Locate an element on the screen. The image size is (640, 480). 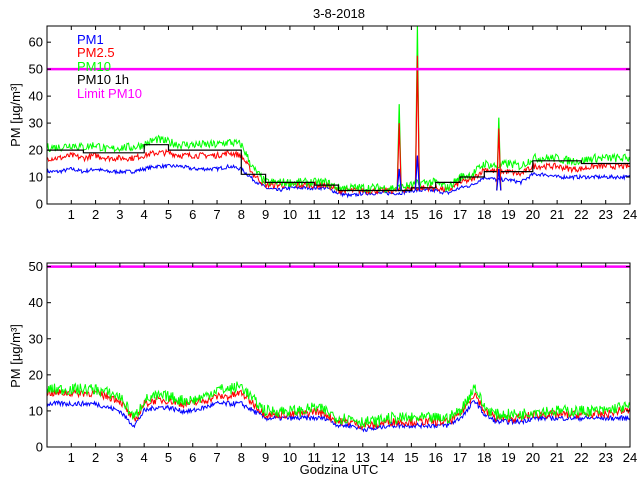
bottom-series-layer is located at coordinates (338, 407).